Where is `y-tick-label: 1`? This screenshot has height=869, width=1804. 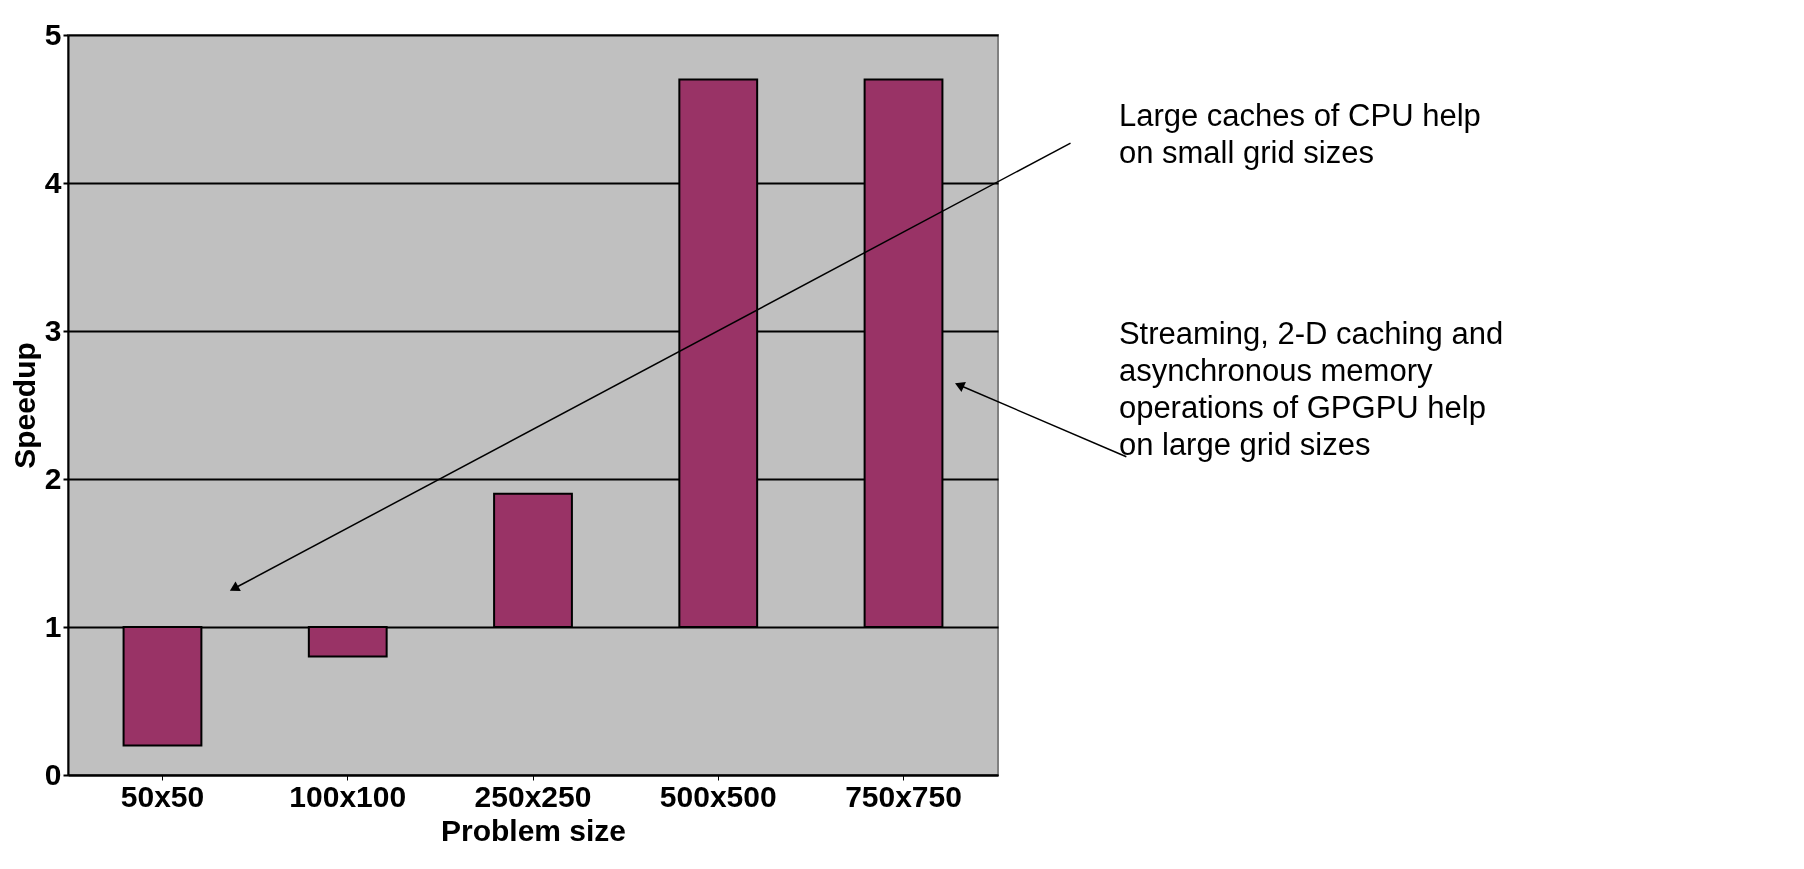 y-tick-label: 1 is located at coordinates (53, 626).